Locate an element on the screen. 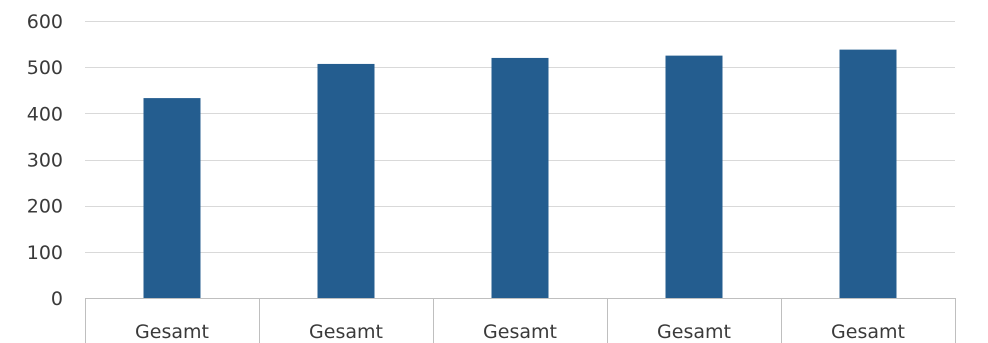 This screenshot has width=988, height=343. y-tick-label: 100 is located at coordinates (45, 253).